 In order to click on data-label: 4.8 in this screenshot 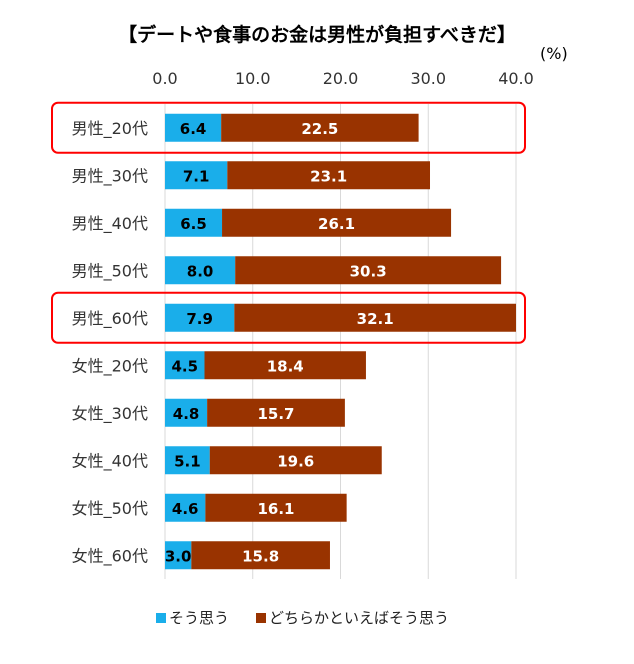, I will do `click(186, 414)`.